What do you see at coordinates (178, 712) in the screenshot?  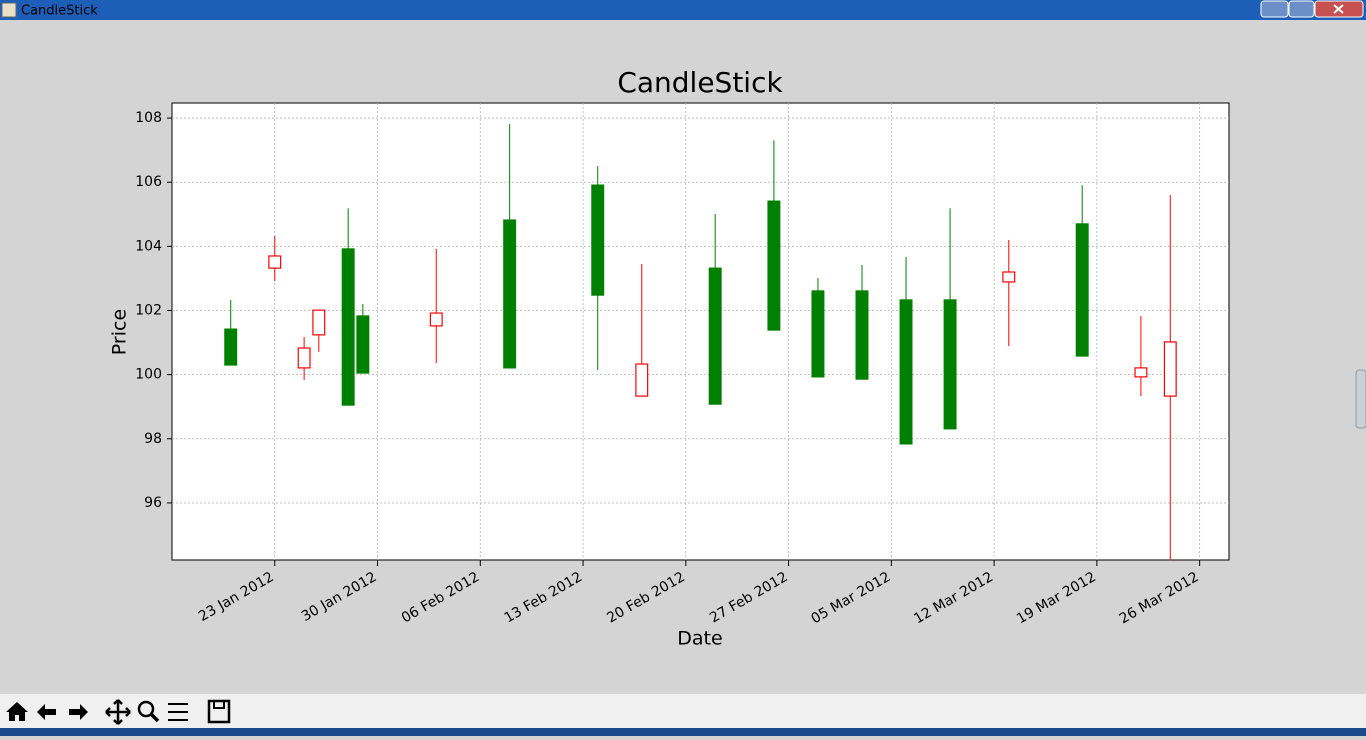 I see `configure-button` at bounding box center [178, 712].